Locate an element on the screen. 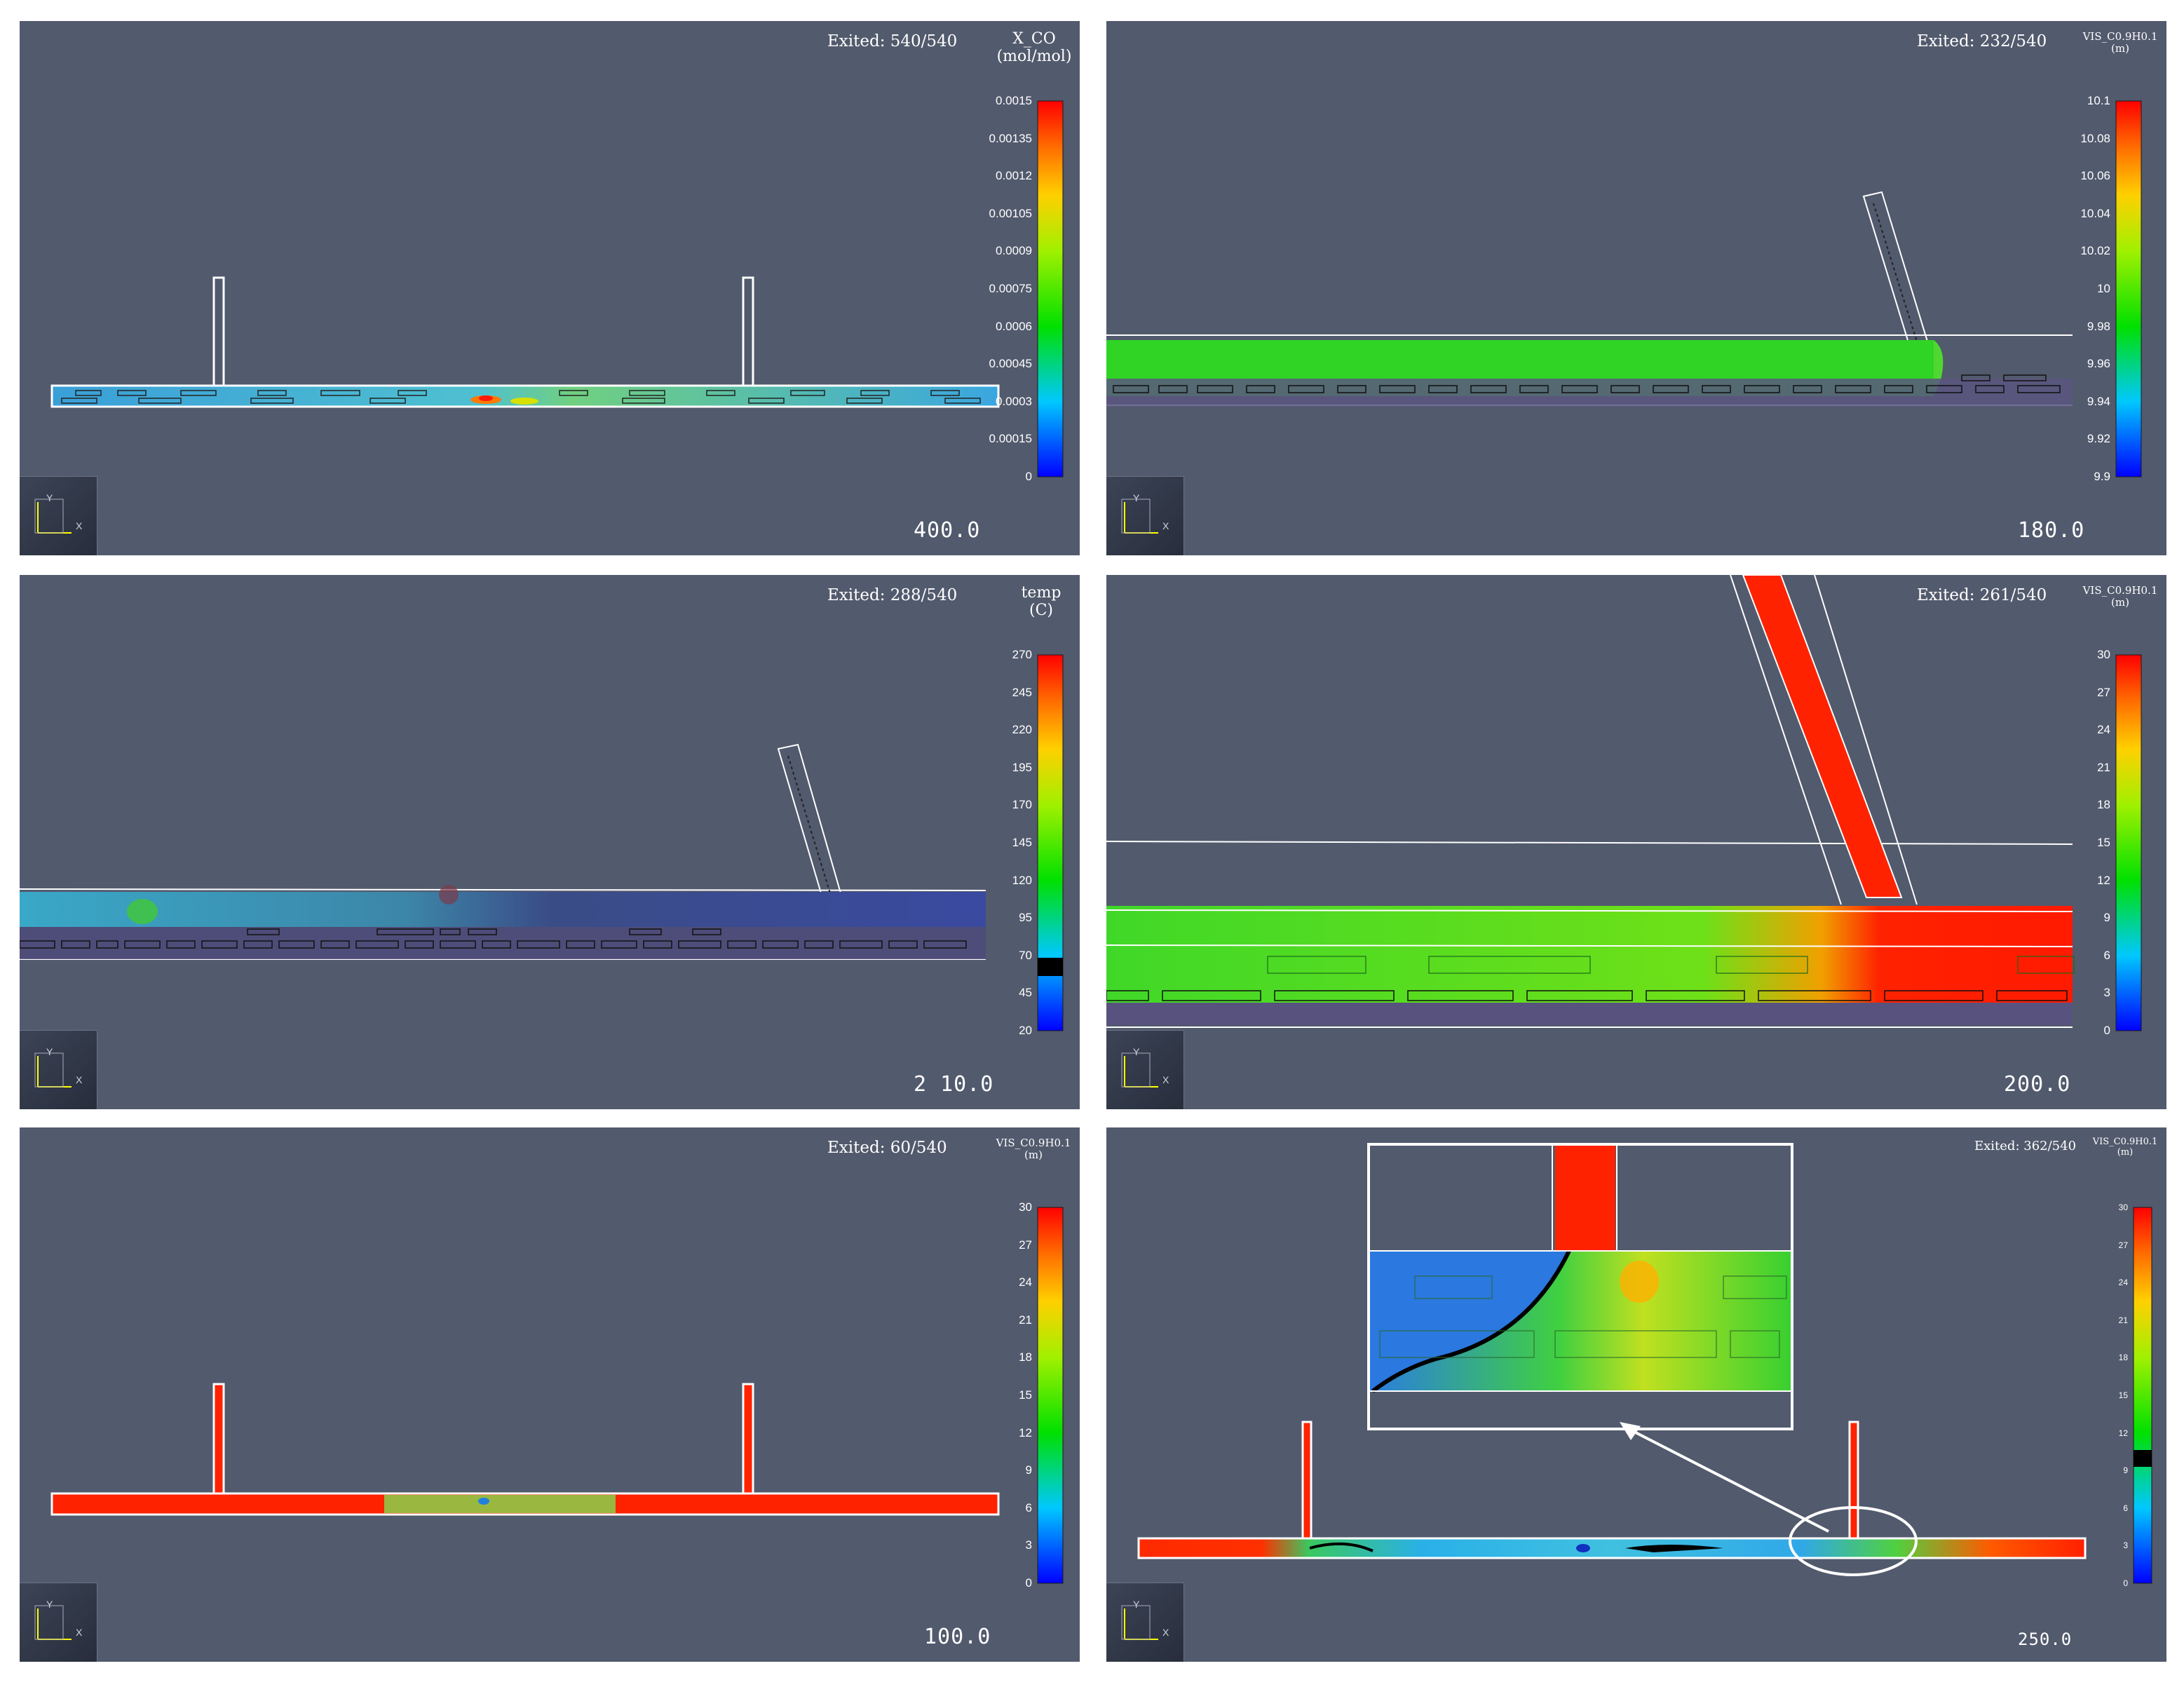 Image resolution: width=2184 pixels, height=1687 pixels. colorbar-tick-label: 9 is located at coordinates (2106, 918).